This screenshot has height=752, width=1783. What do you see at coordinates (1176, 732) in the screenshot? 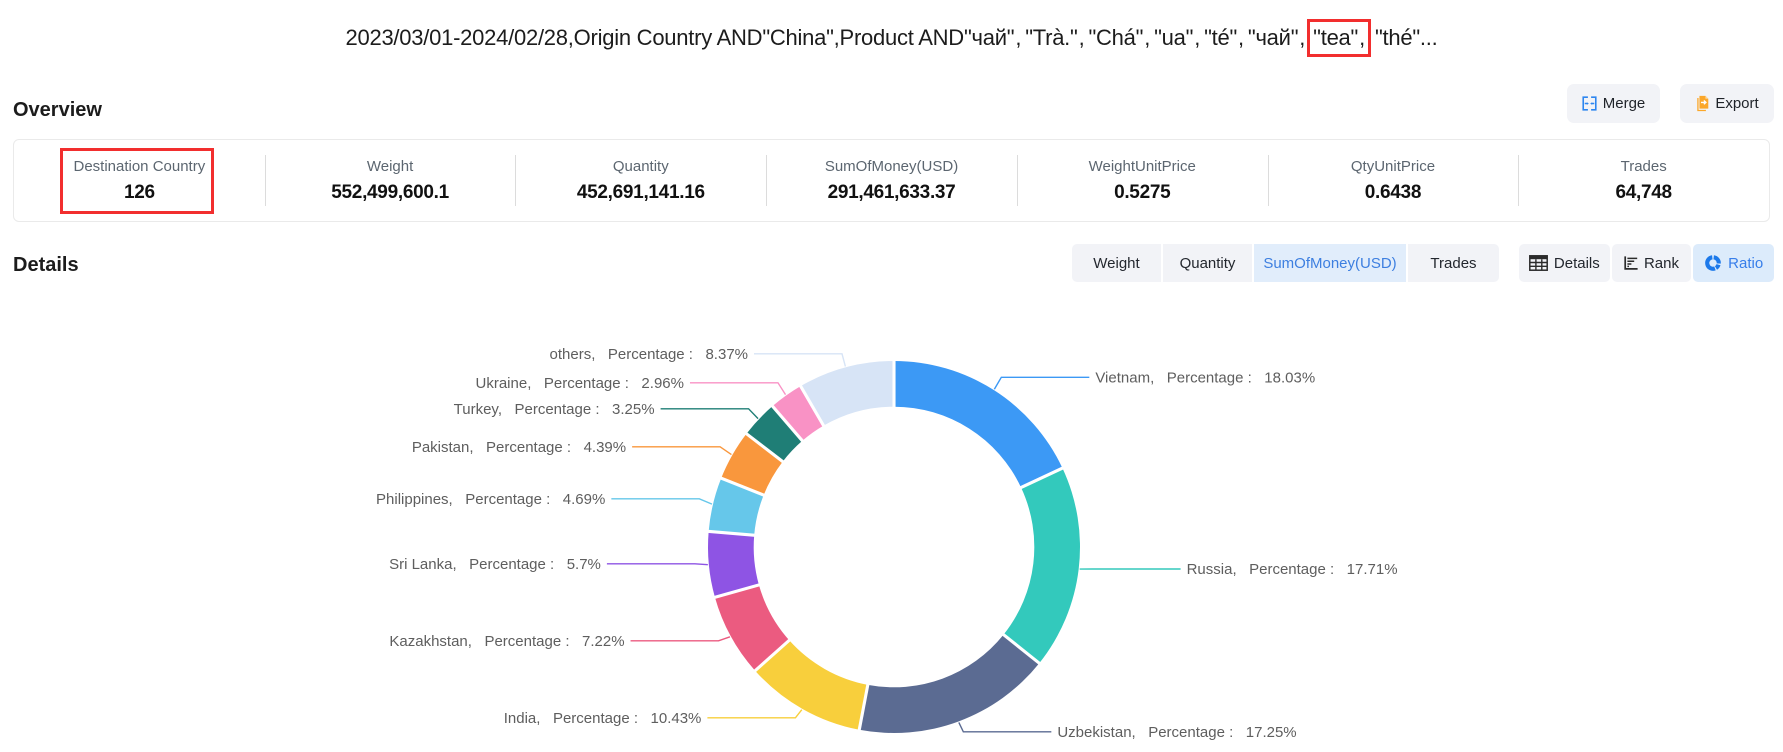
I see `svg-text:Uzbekistan, Percentage : 1: Uzbekistan, Percentage : 17.25%` at bounding box center [1176, 732].